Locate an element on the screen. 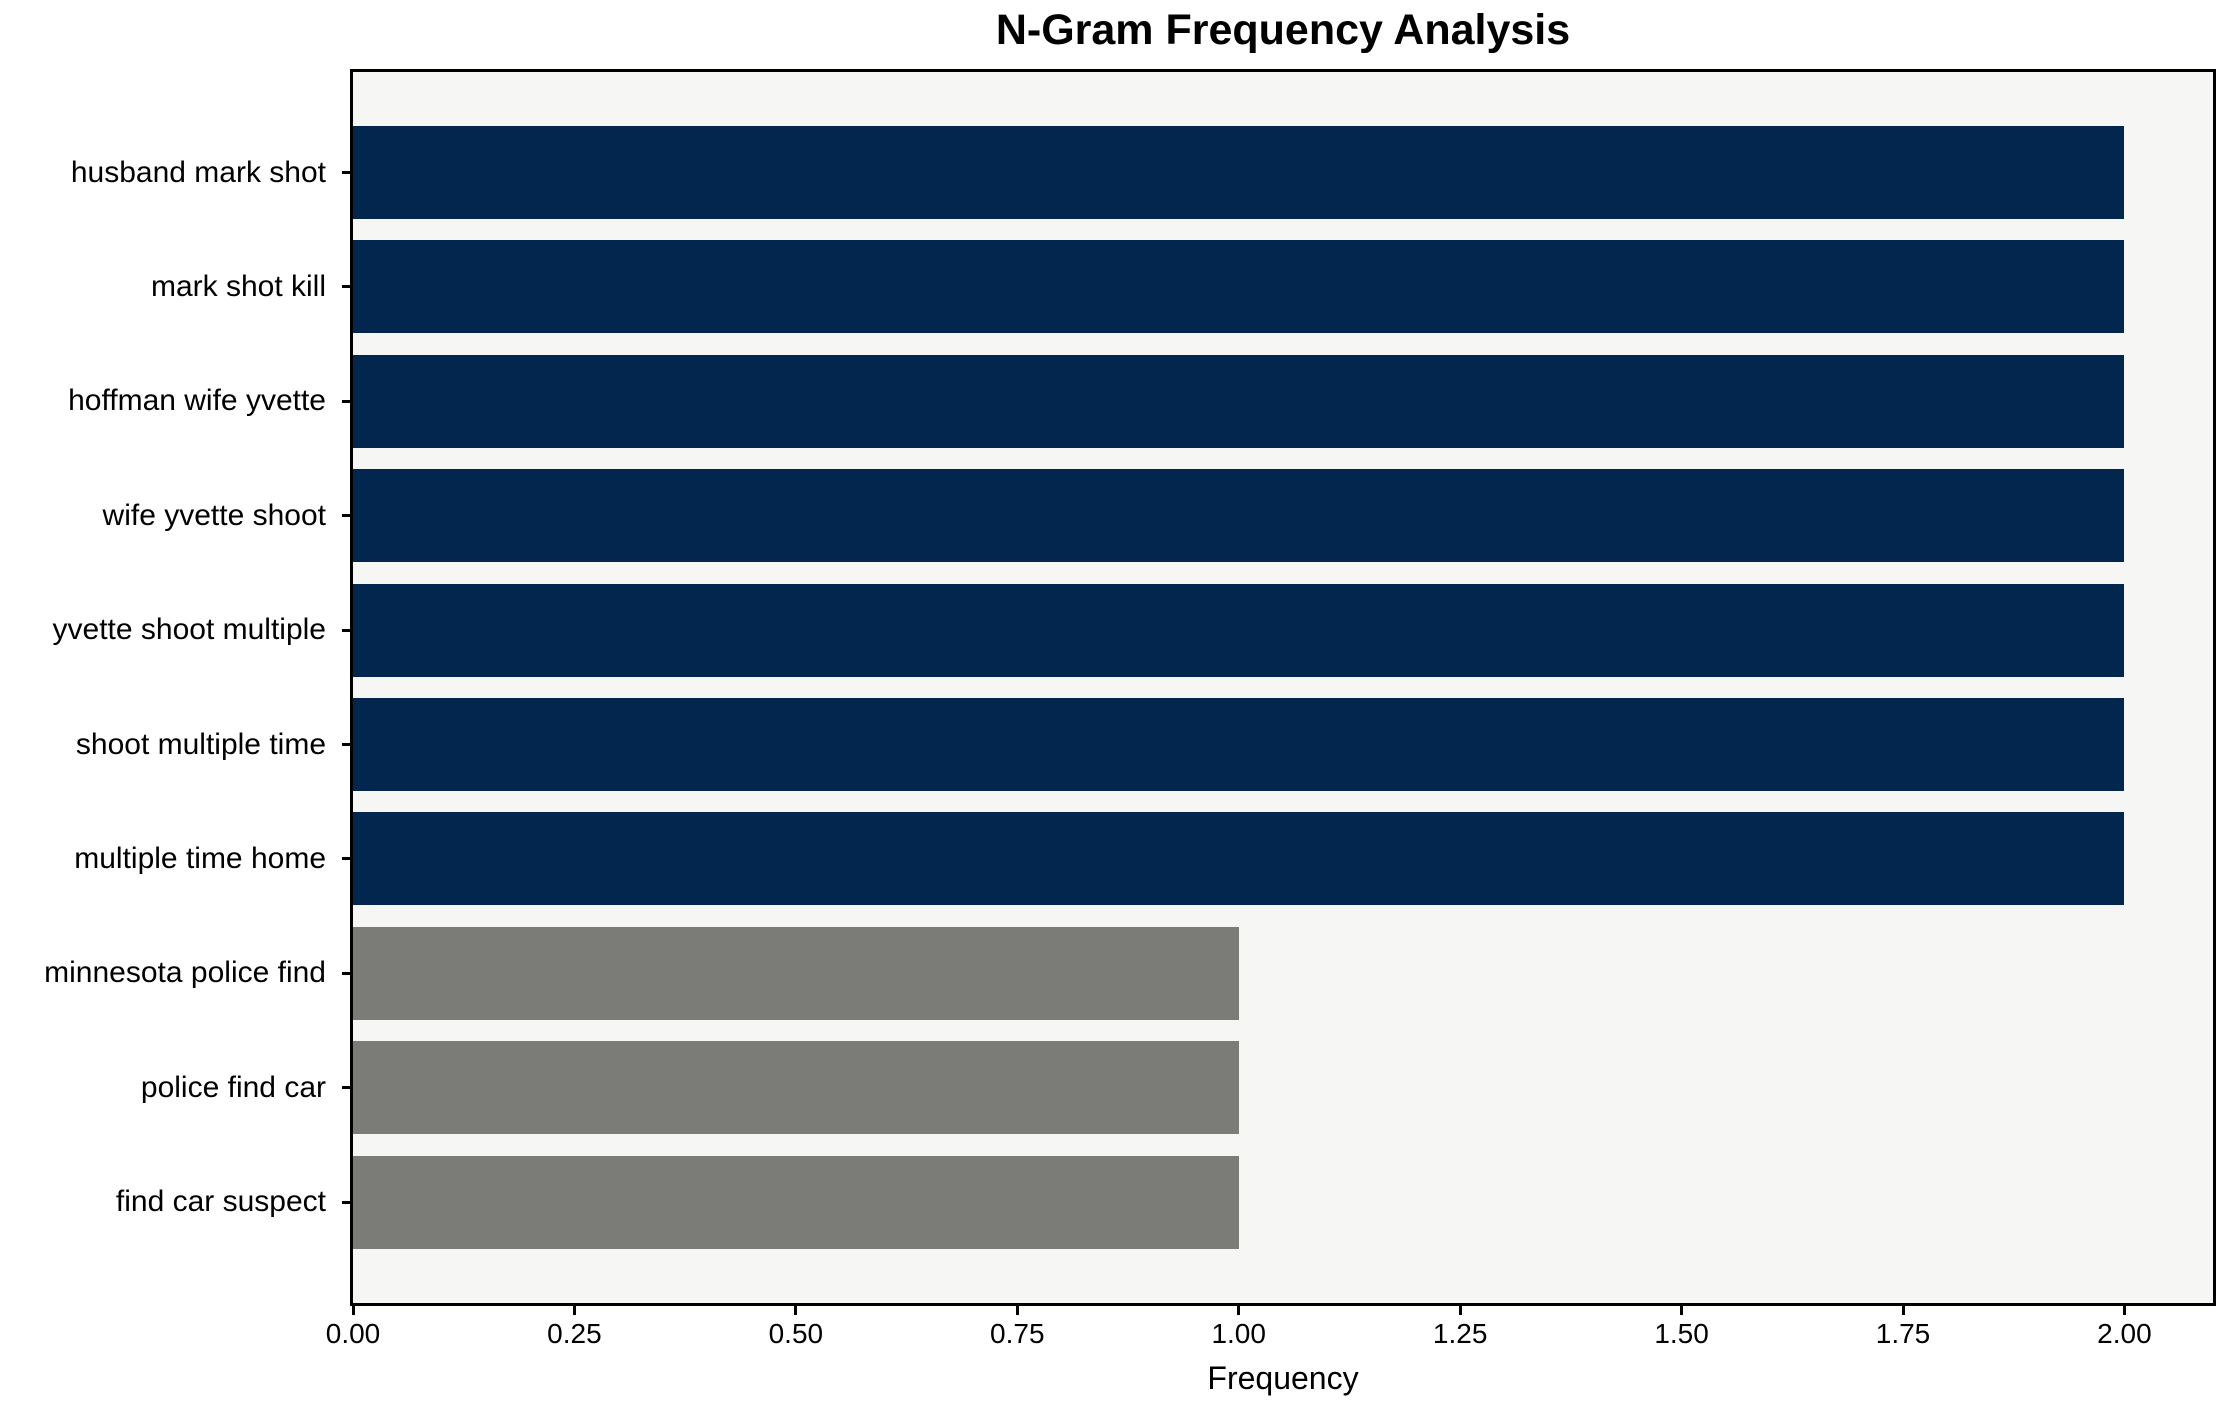 This screenshot has width=2232, height=1414. y-tick-label: yvette shoot multiple is located at coordinates (189, 630).